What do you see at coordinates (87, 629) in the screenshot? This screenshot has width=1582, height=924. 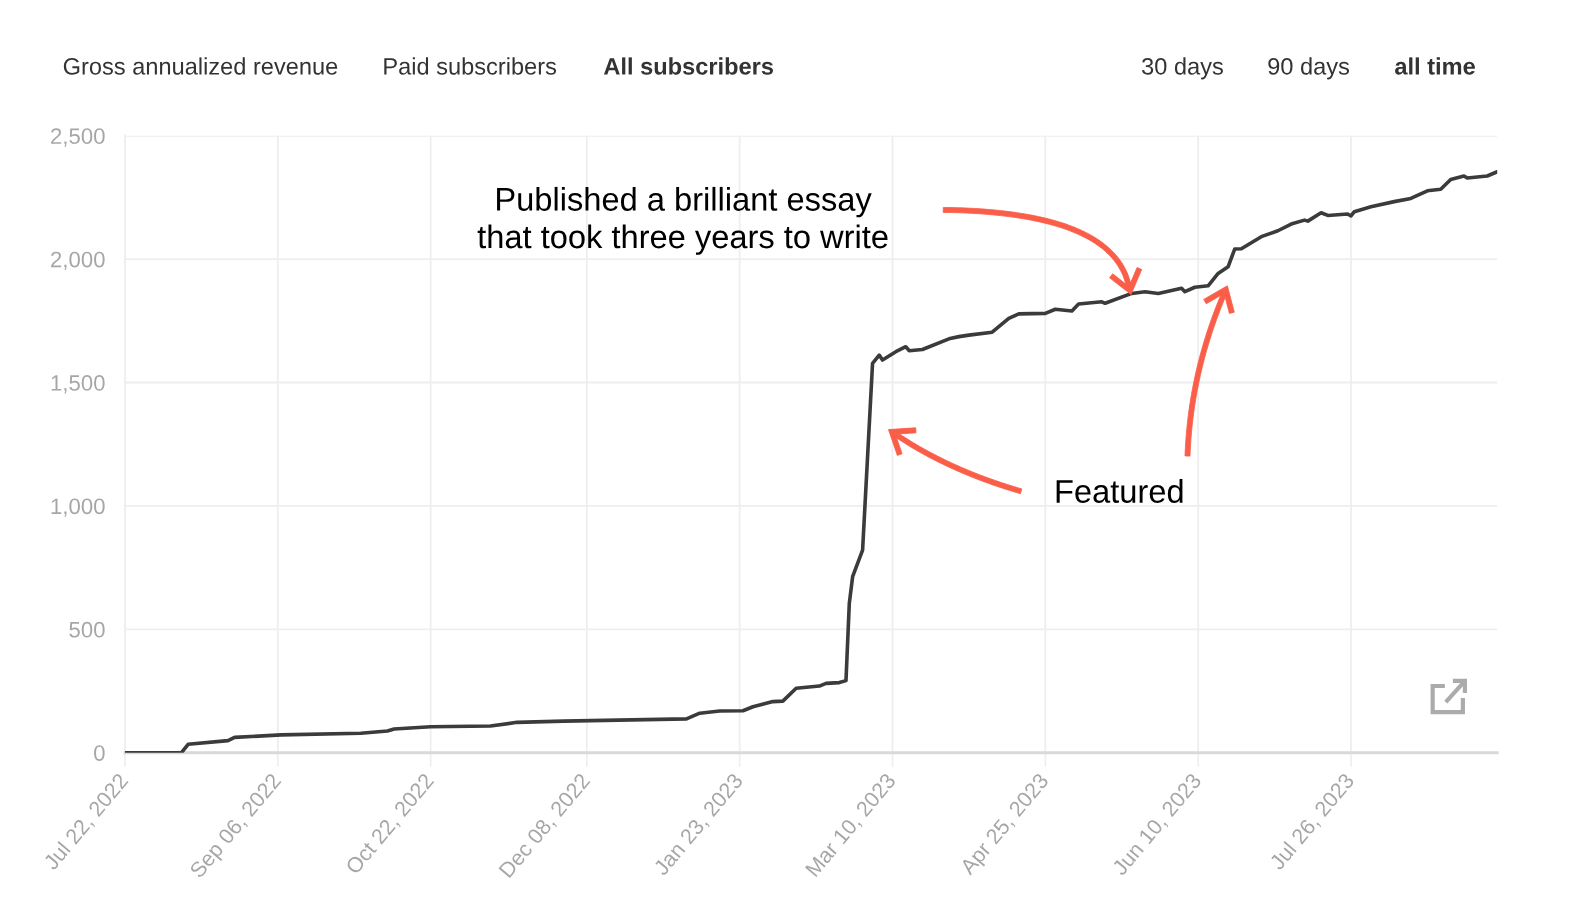 I see `y-tick-label: 500` at bounding box center [87, 629].